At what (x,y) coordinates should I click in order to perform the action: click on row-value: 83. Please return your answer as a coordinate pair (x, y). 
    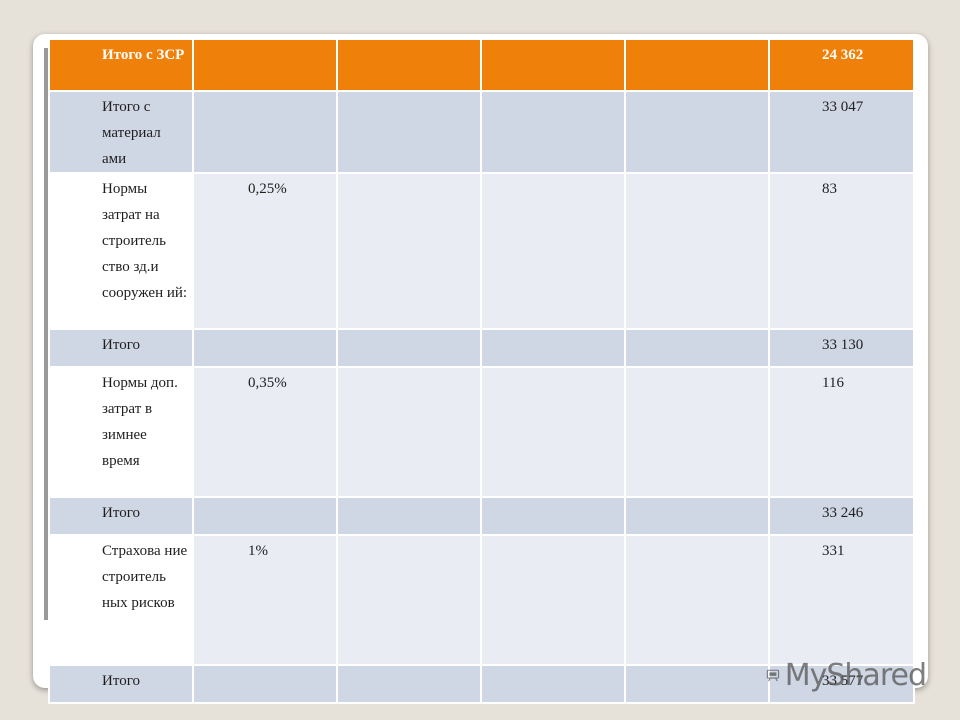
    Looking at the image, I should click on (841, 251).